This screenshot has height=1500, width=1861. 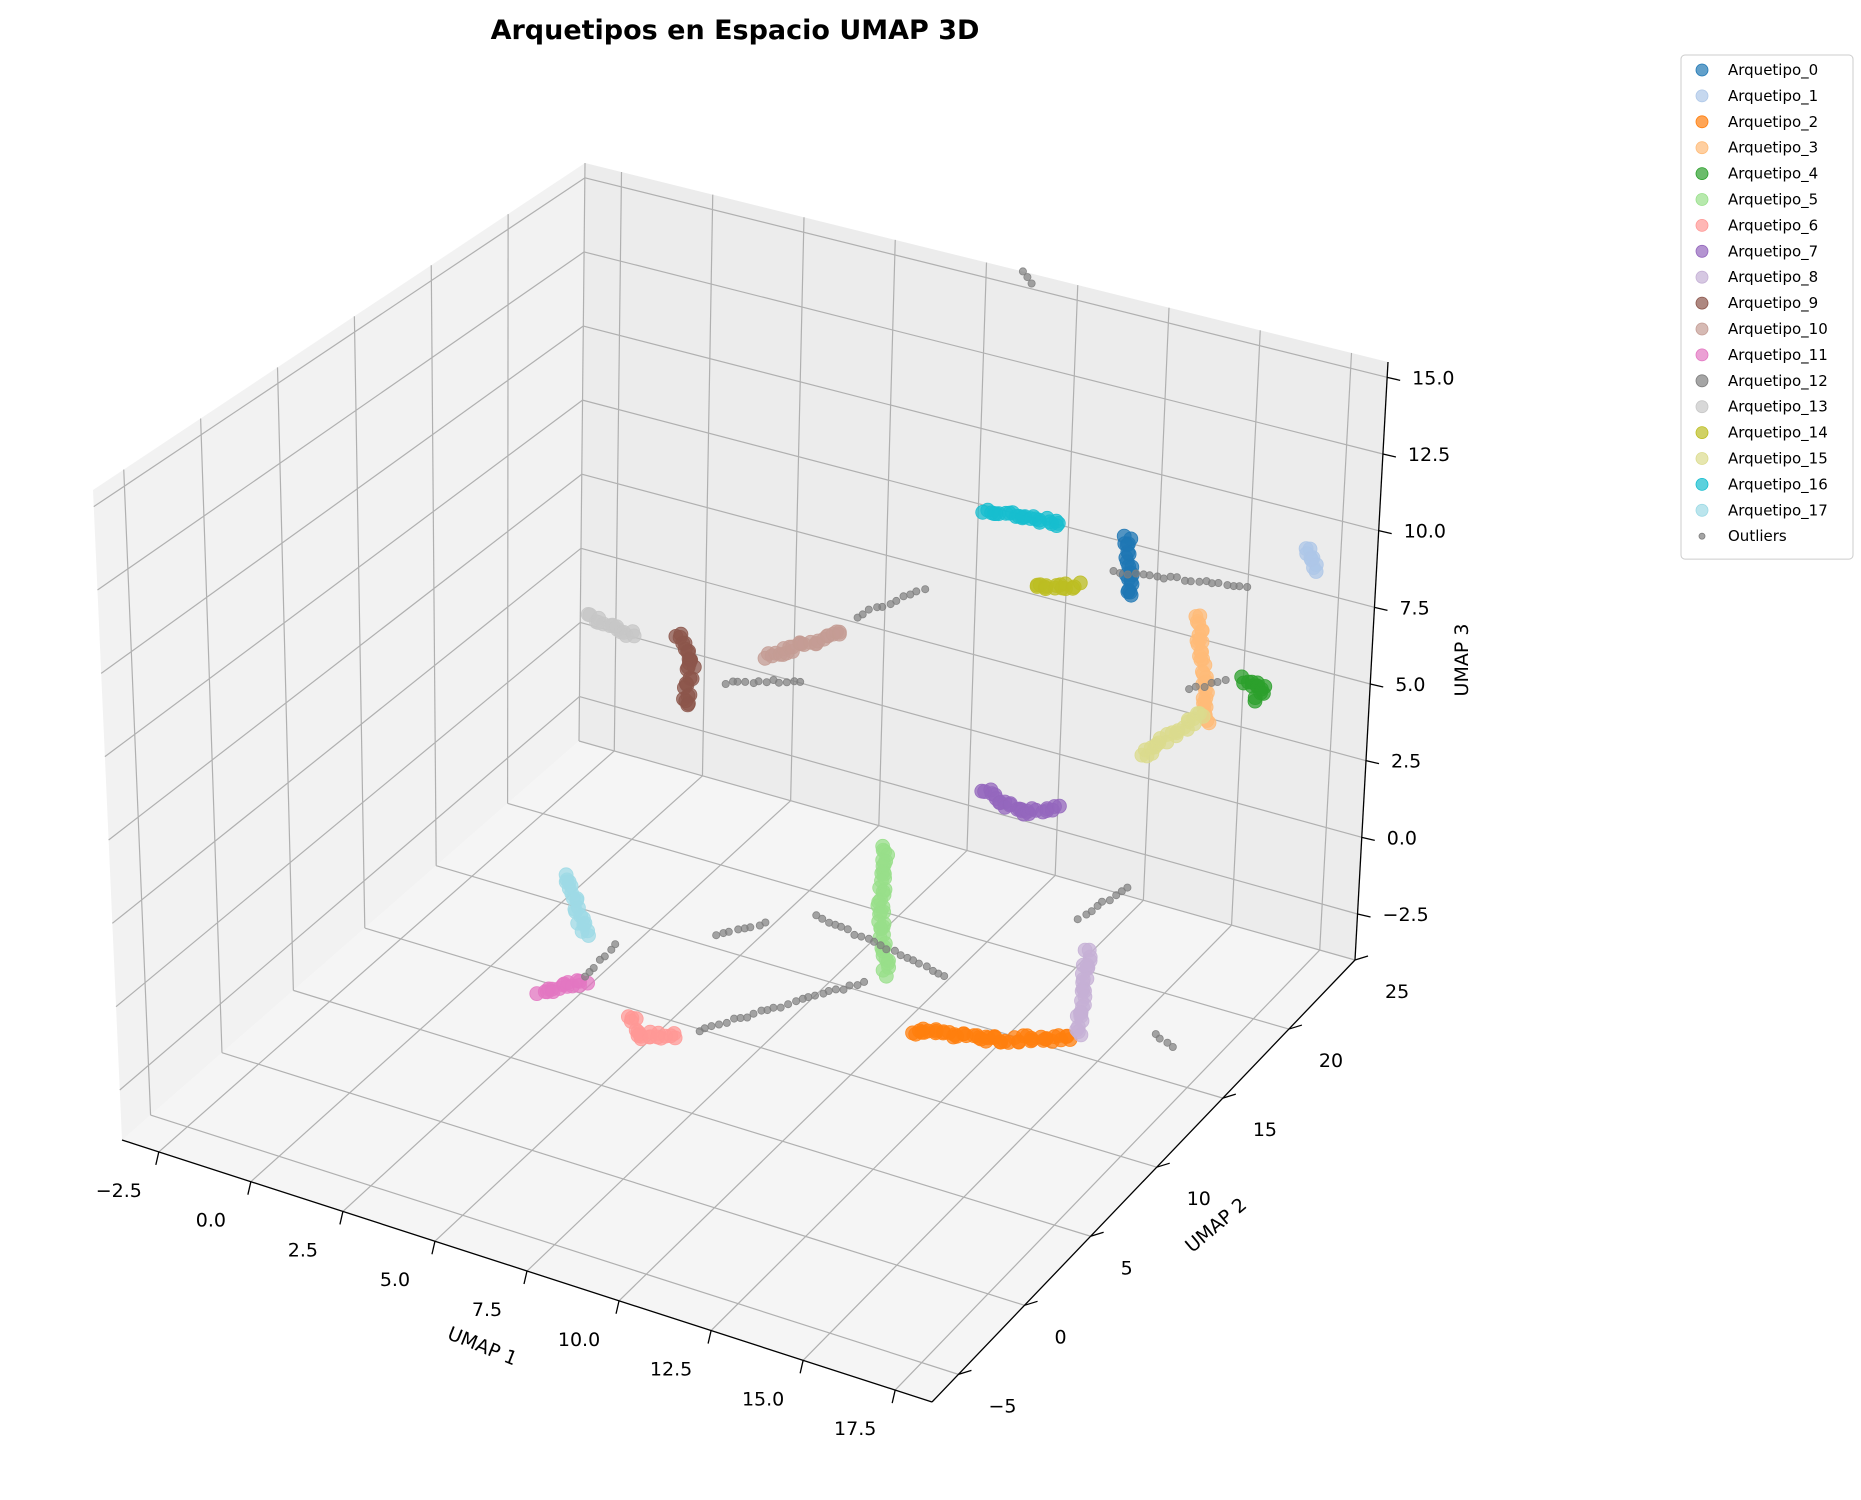 I want to click on x-tick-label: 15.0, so click(x=763, y=1399).